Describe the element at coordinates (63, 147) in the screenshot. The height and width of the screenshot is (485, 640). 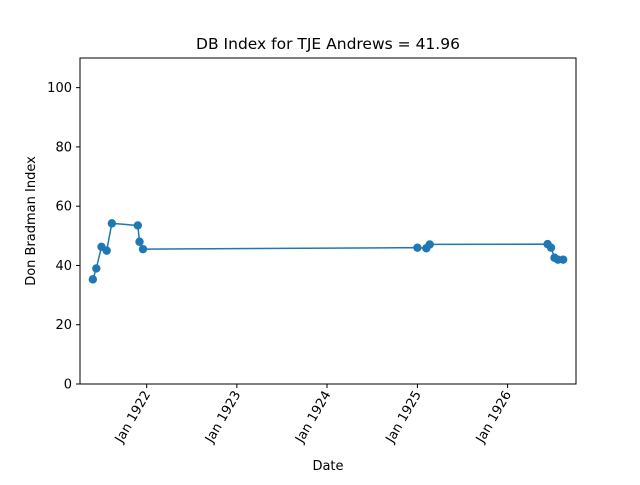
I see `y-tick-label: 80` at that location.